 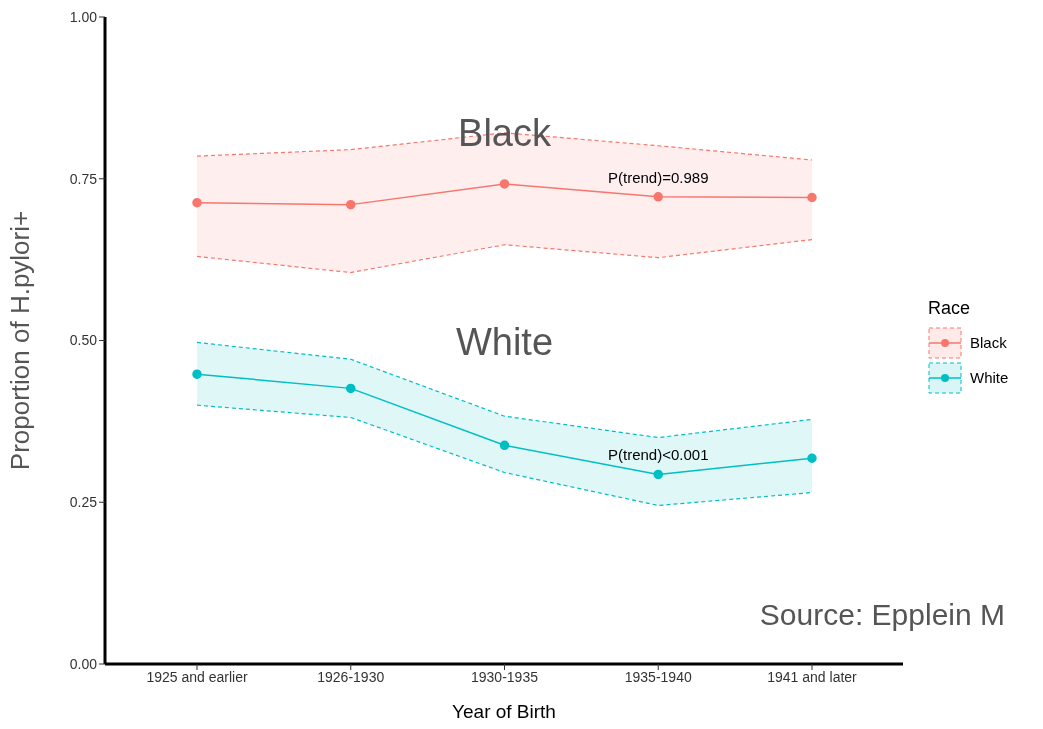 What do you see at coordinates (351, 676) in the screenshot?
I see `x-tick-label: 1926-1930` at bounding box center [351, 676].